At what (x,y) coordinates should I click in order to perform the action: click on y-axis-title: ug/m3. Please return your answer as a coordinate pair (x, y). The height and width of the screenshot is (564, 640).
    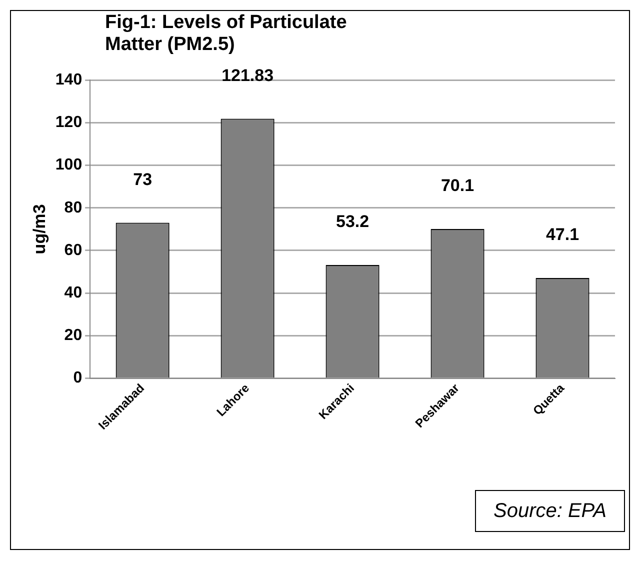
    Looking at the image, I should click on (39, 229).